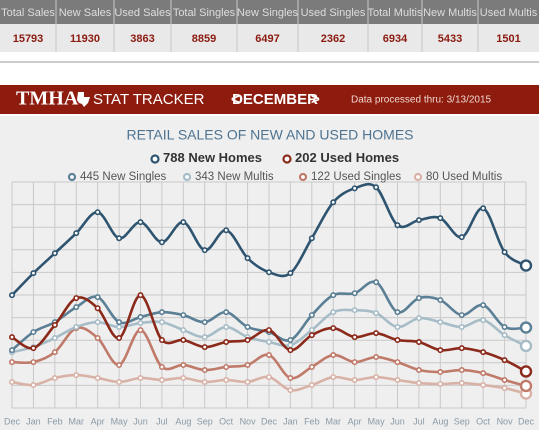 This screenshot has height=435, width=539. What do you see at coordinates (306, 157) in the screenshot?
I see `legend-count: 202` at bounding box center [306, 157].